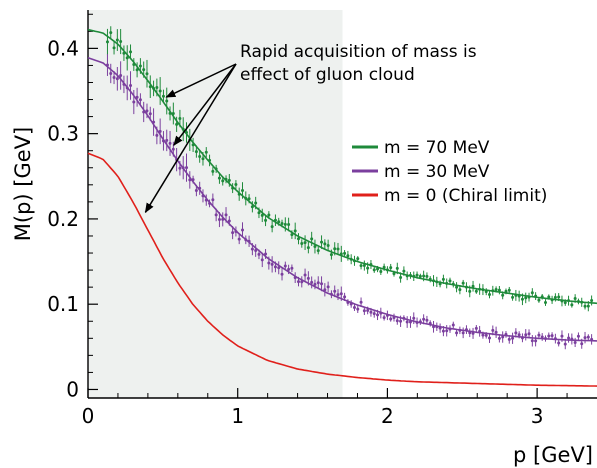 Image resolution: width=597 pixels, height=468 pixels. Describe the element at coordinates (358, 52) in the screenshot. I see `annotation-line-1: Rapid acquisition of mass is` at that location.